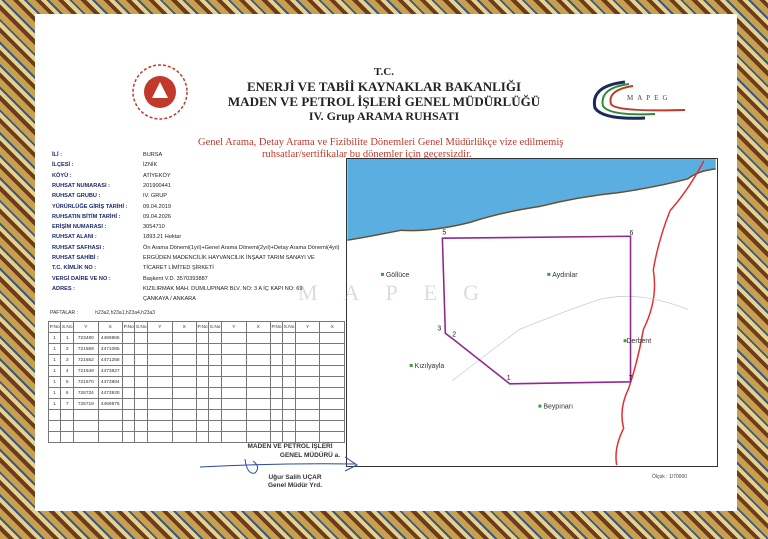  What do you see at coordinates (384, 72) in the screenshot?
I see `header-tc: T.C.` at bounding box center [384, 72].